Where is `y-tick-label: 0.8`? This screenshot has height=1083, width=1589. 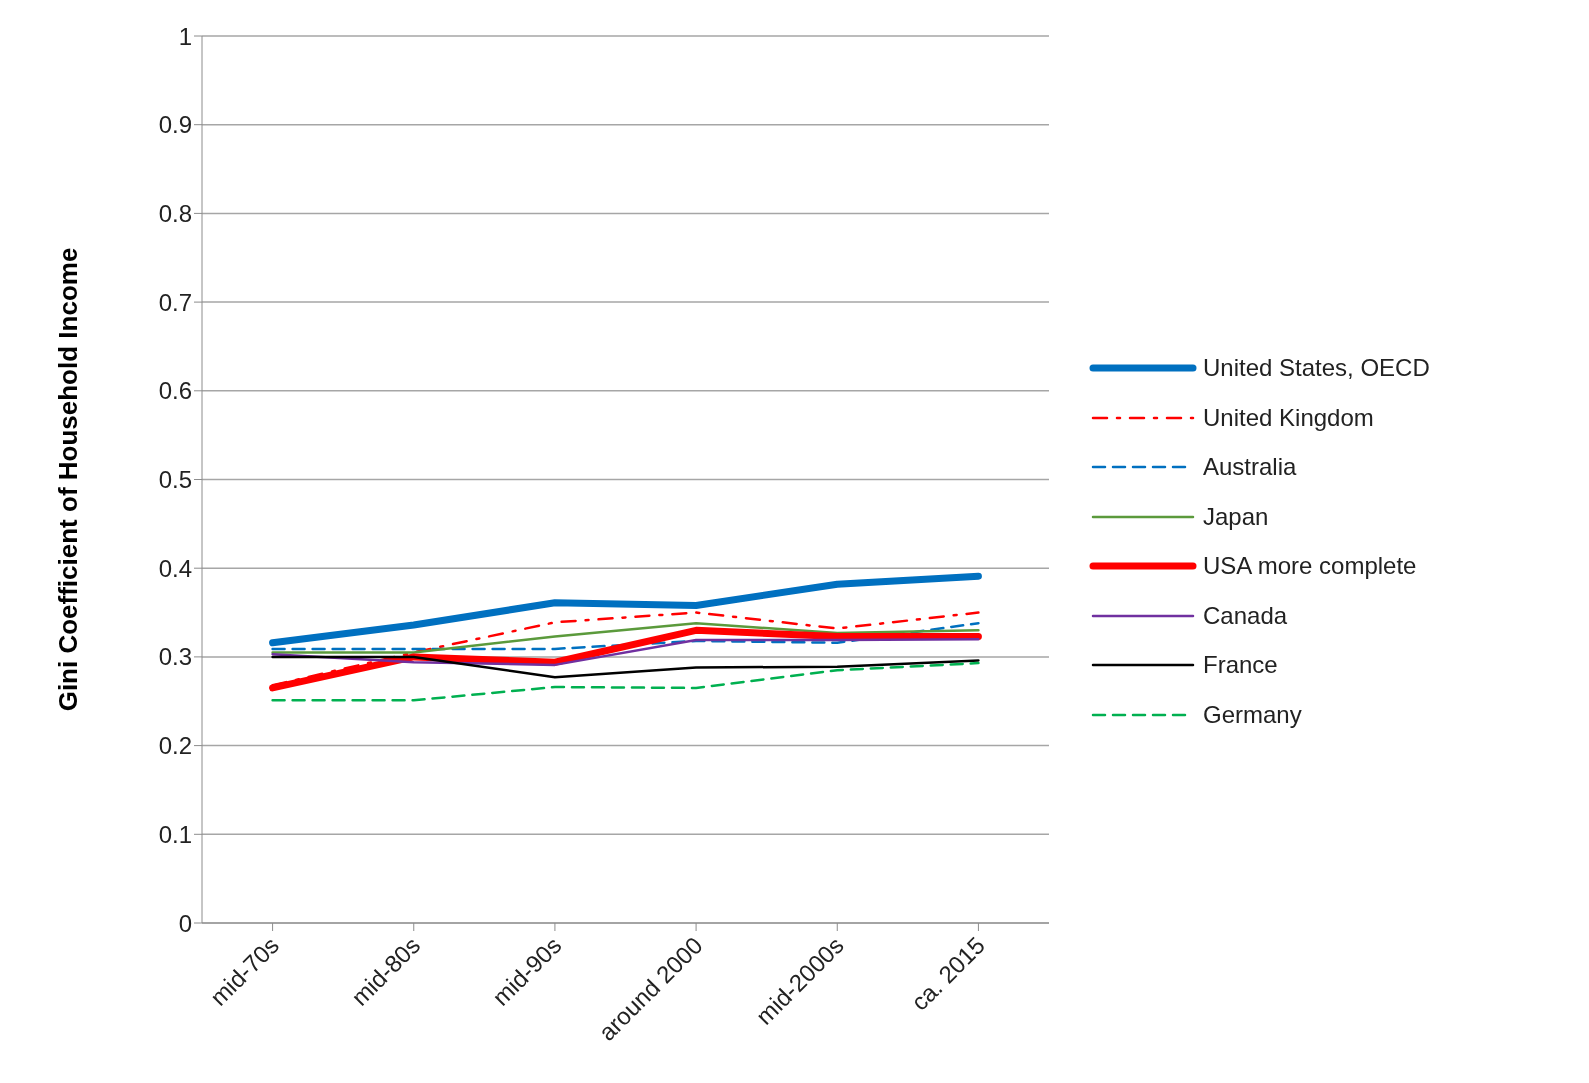
y-tick-label: 0.8 is located at coordinates (175, 213).